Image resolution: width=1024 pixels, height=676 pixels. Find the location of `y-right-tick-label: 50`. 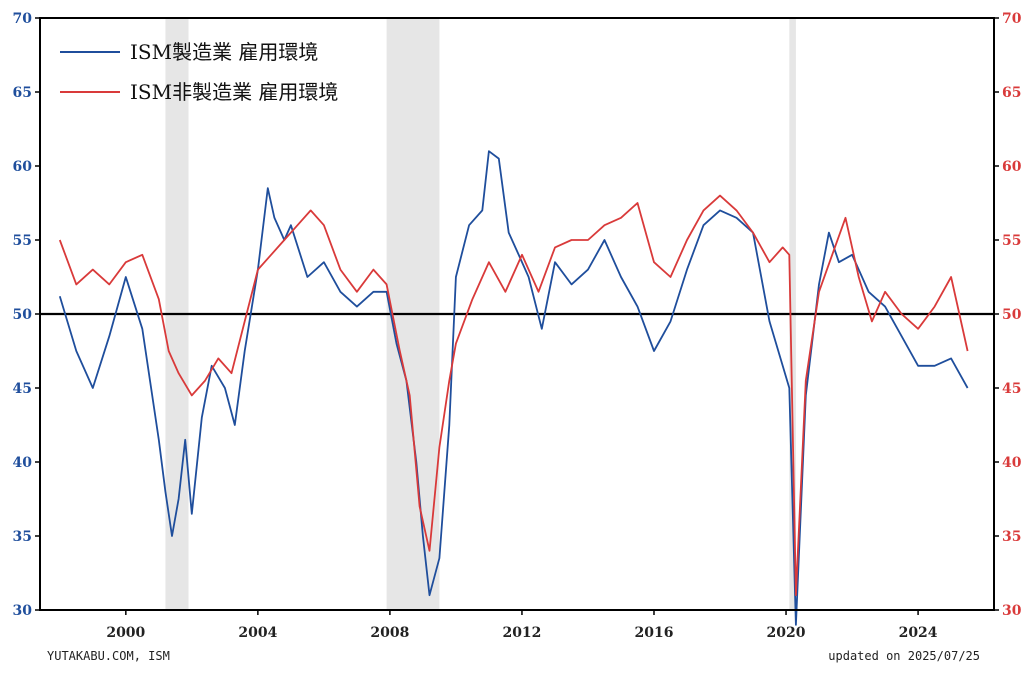

y-right-tick-label: 50 is located at coordinates (1012, 315).